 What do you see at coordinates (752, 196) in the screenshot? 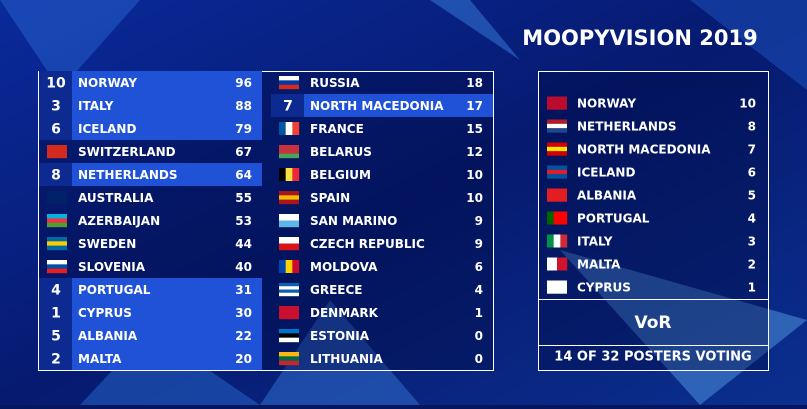
I see `vote-points: 5` at bounding box center [752, 196].